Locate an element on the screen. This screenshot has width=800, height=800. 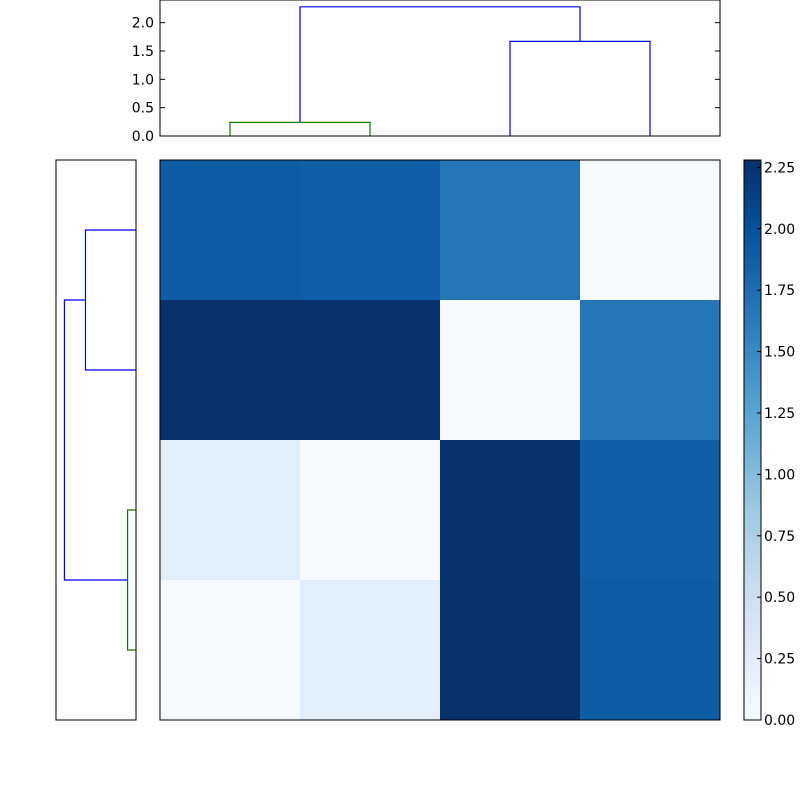
colorbar-tick-label: 1.75 is located at coordinates (779, 291).